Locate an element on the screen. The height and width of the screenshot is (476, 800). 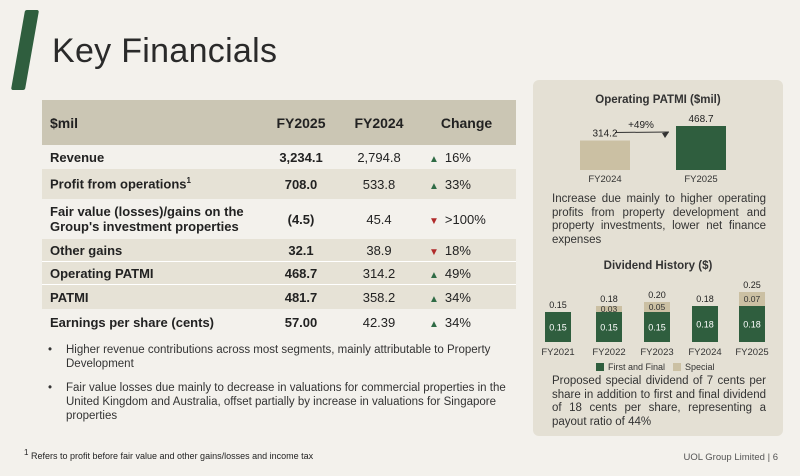
dividend-category-label: FY2023 is located at coordinates (656, 352).